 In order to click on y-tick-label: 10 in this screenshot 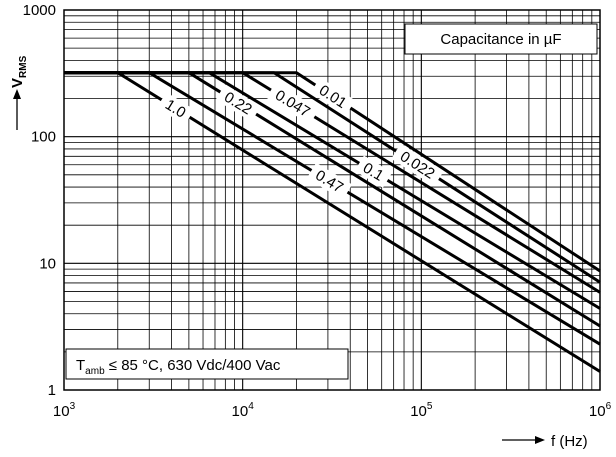, I will do `click(47, 263)`.